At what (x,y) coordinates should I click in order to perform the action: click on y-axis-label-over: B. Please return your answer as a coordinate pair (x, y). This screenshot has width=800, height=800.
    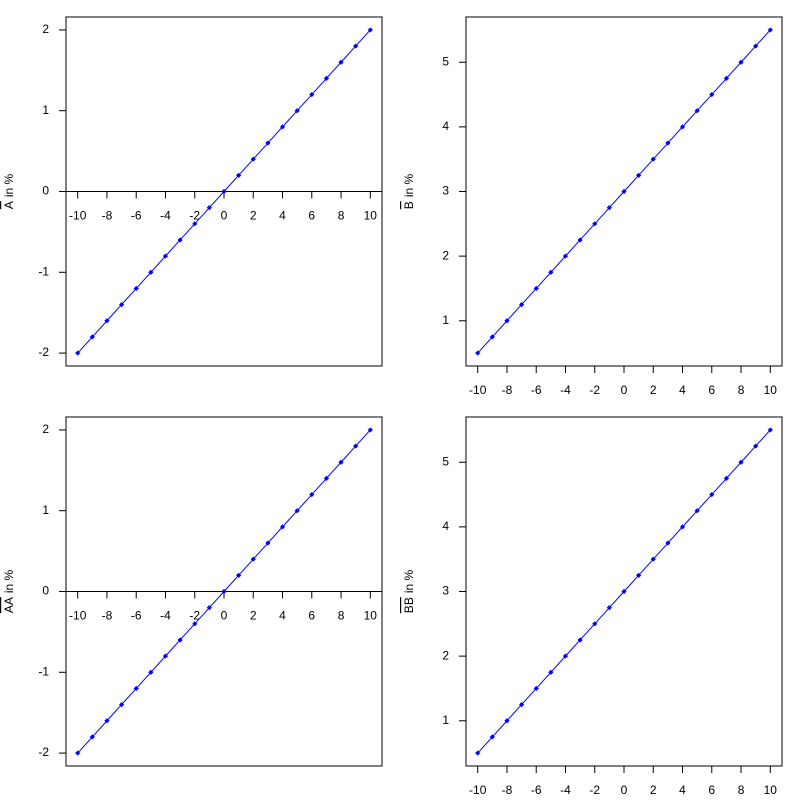
    Looking at the image, I should click on (409, 205).